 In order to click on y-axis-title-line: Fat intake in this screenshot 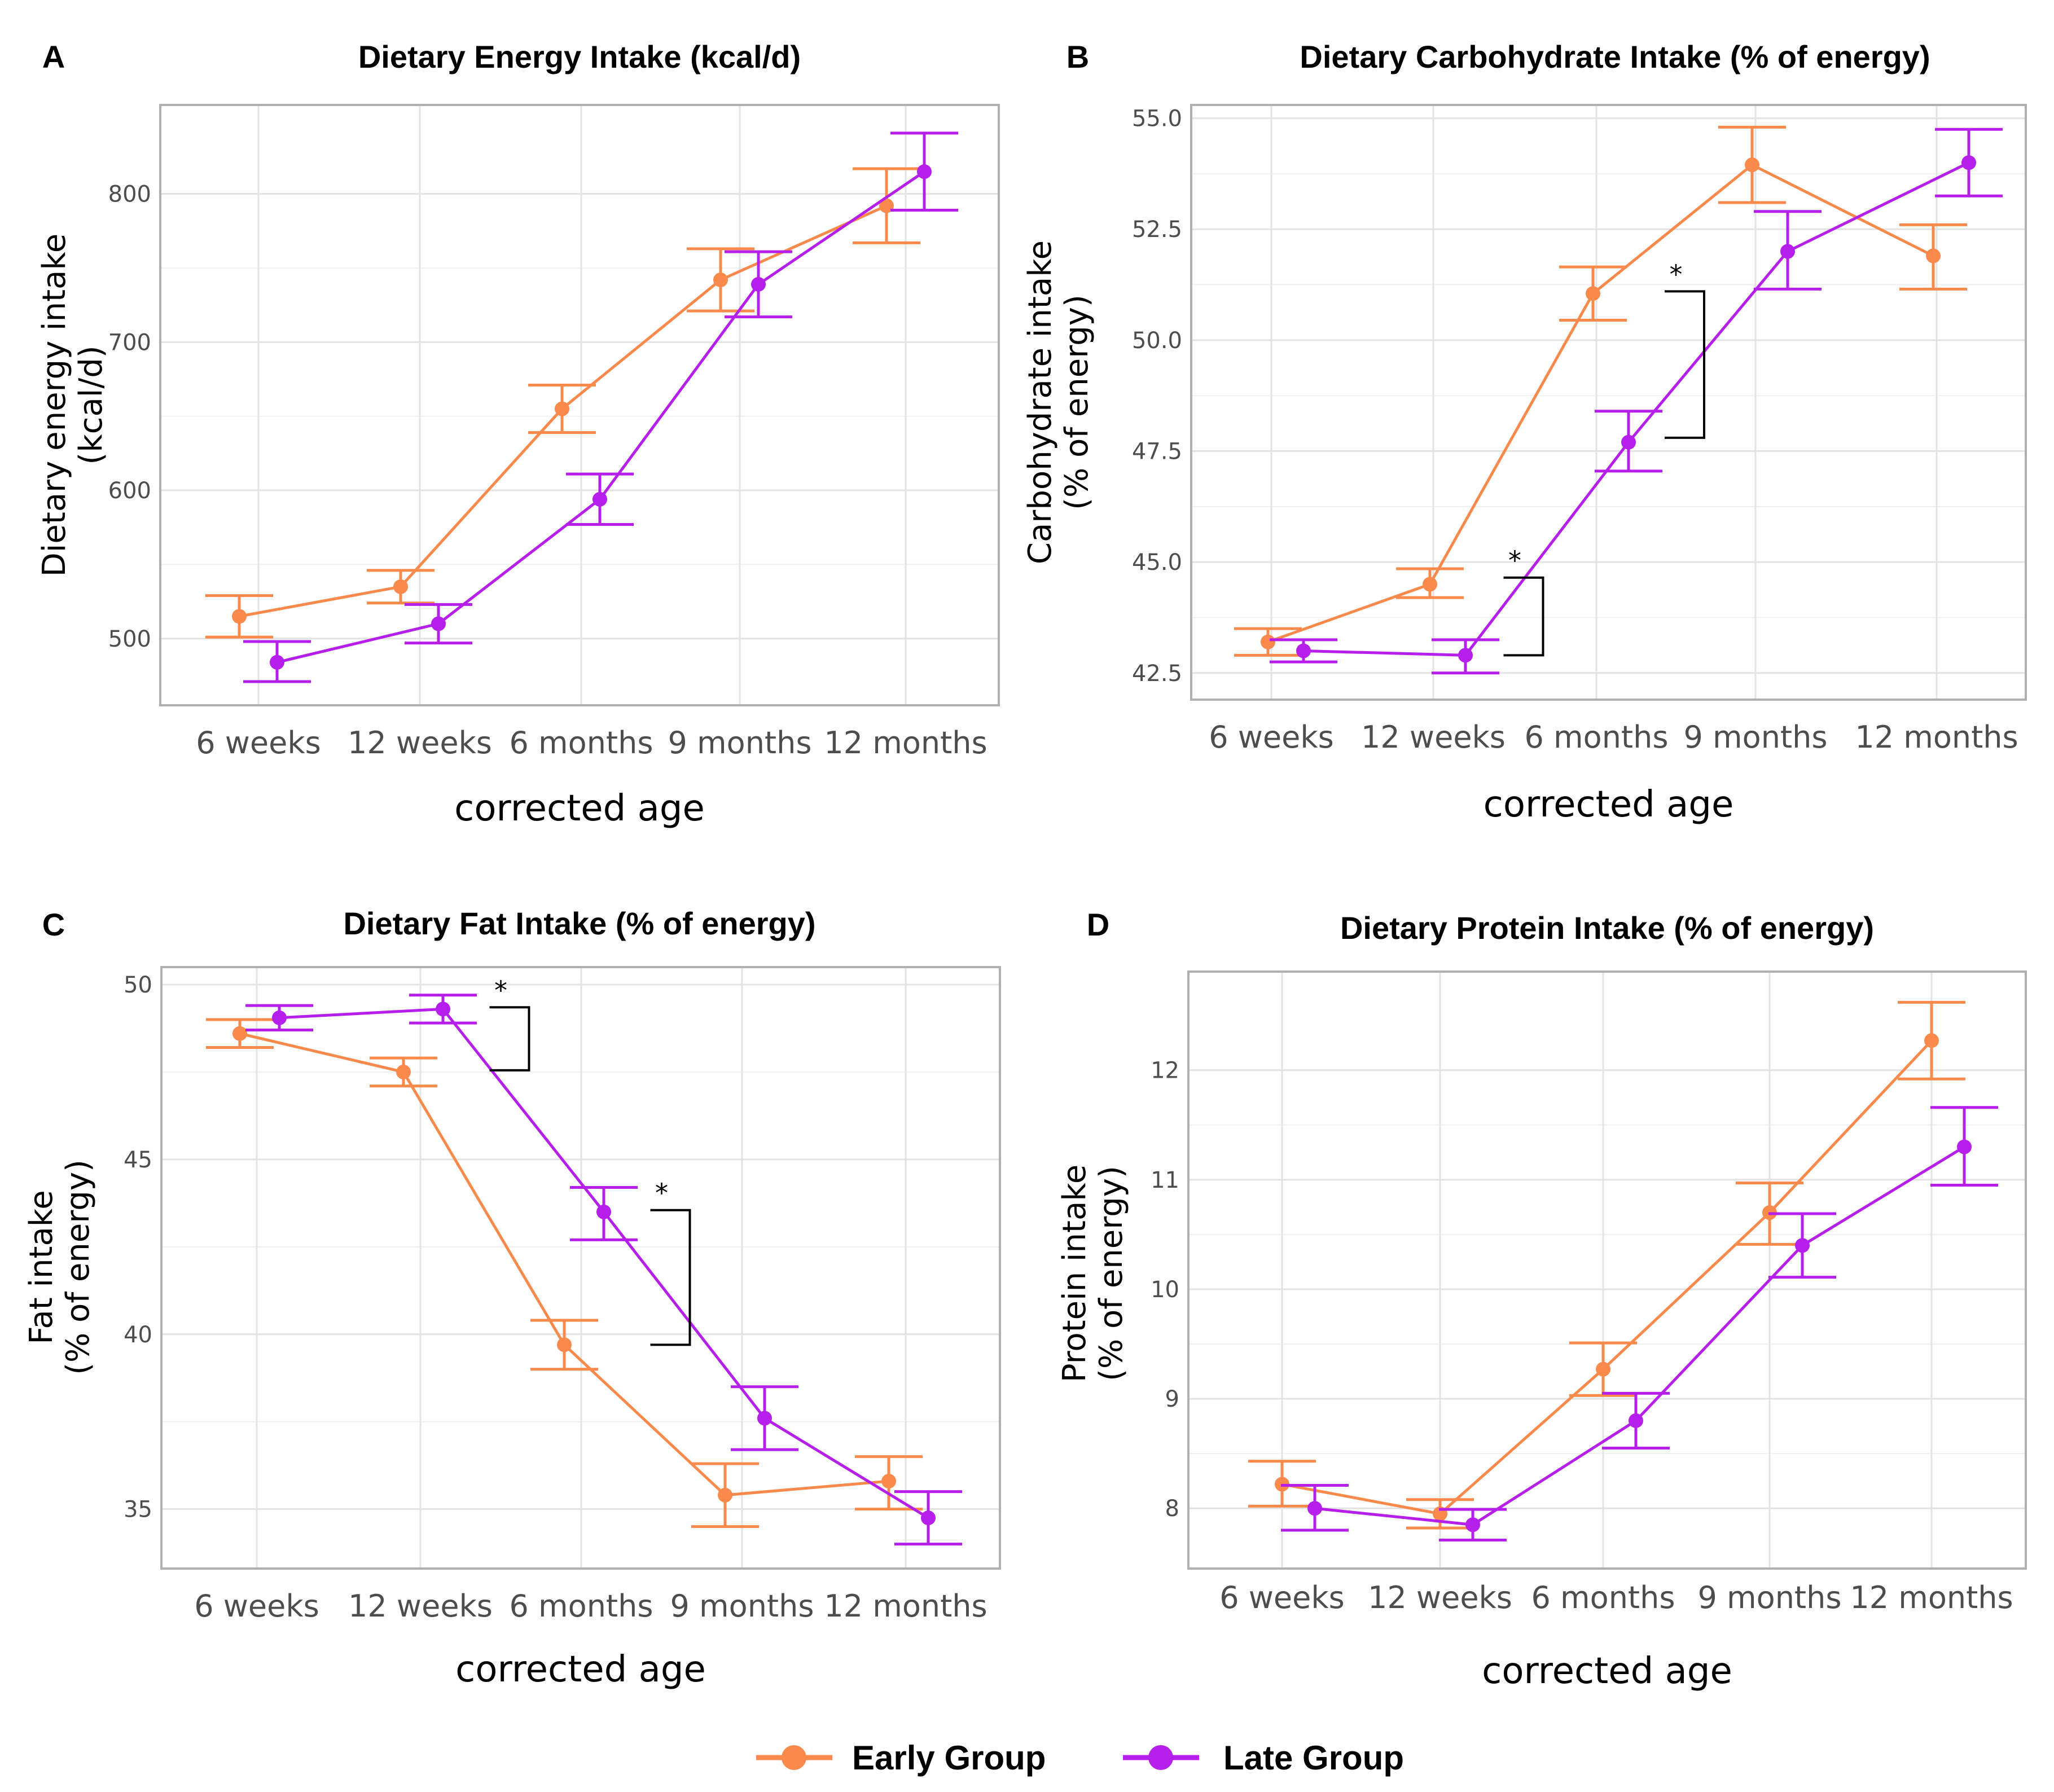, I will do `click(41, 1267)`.